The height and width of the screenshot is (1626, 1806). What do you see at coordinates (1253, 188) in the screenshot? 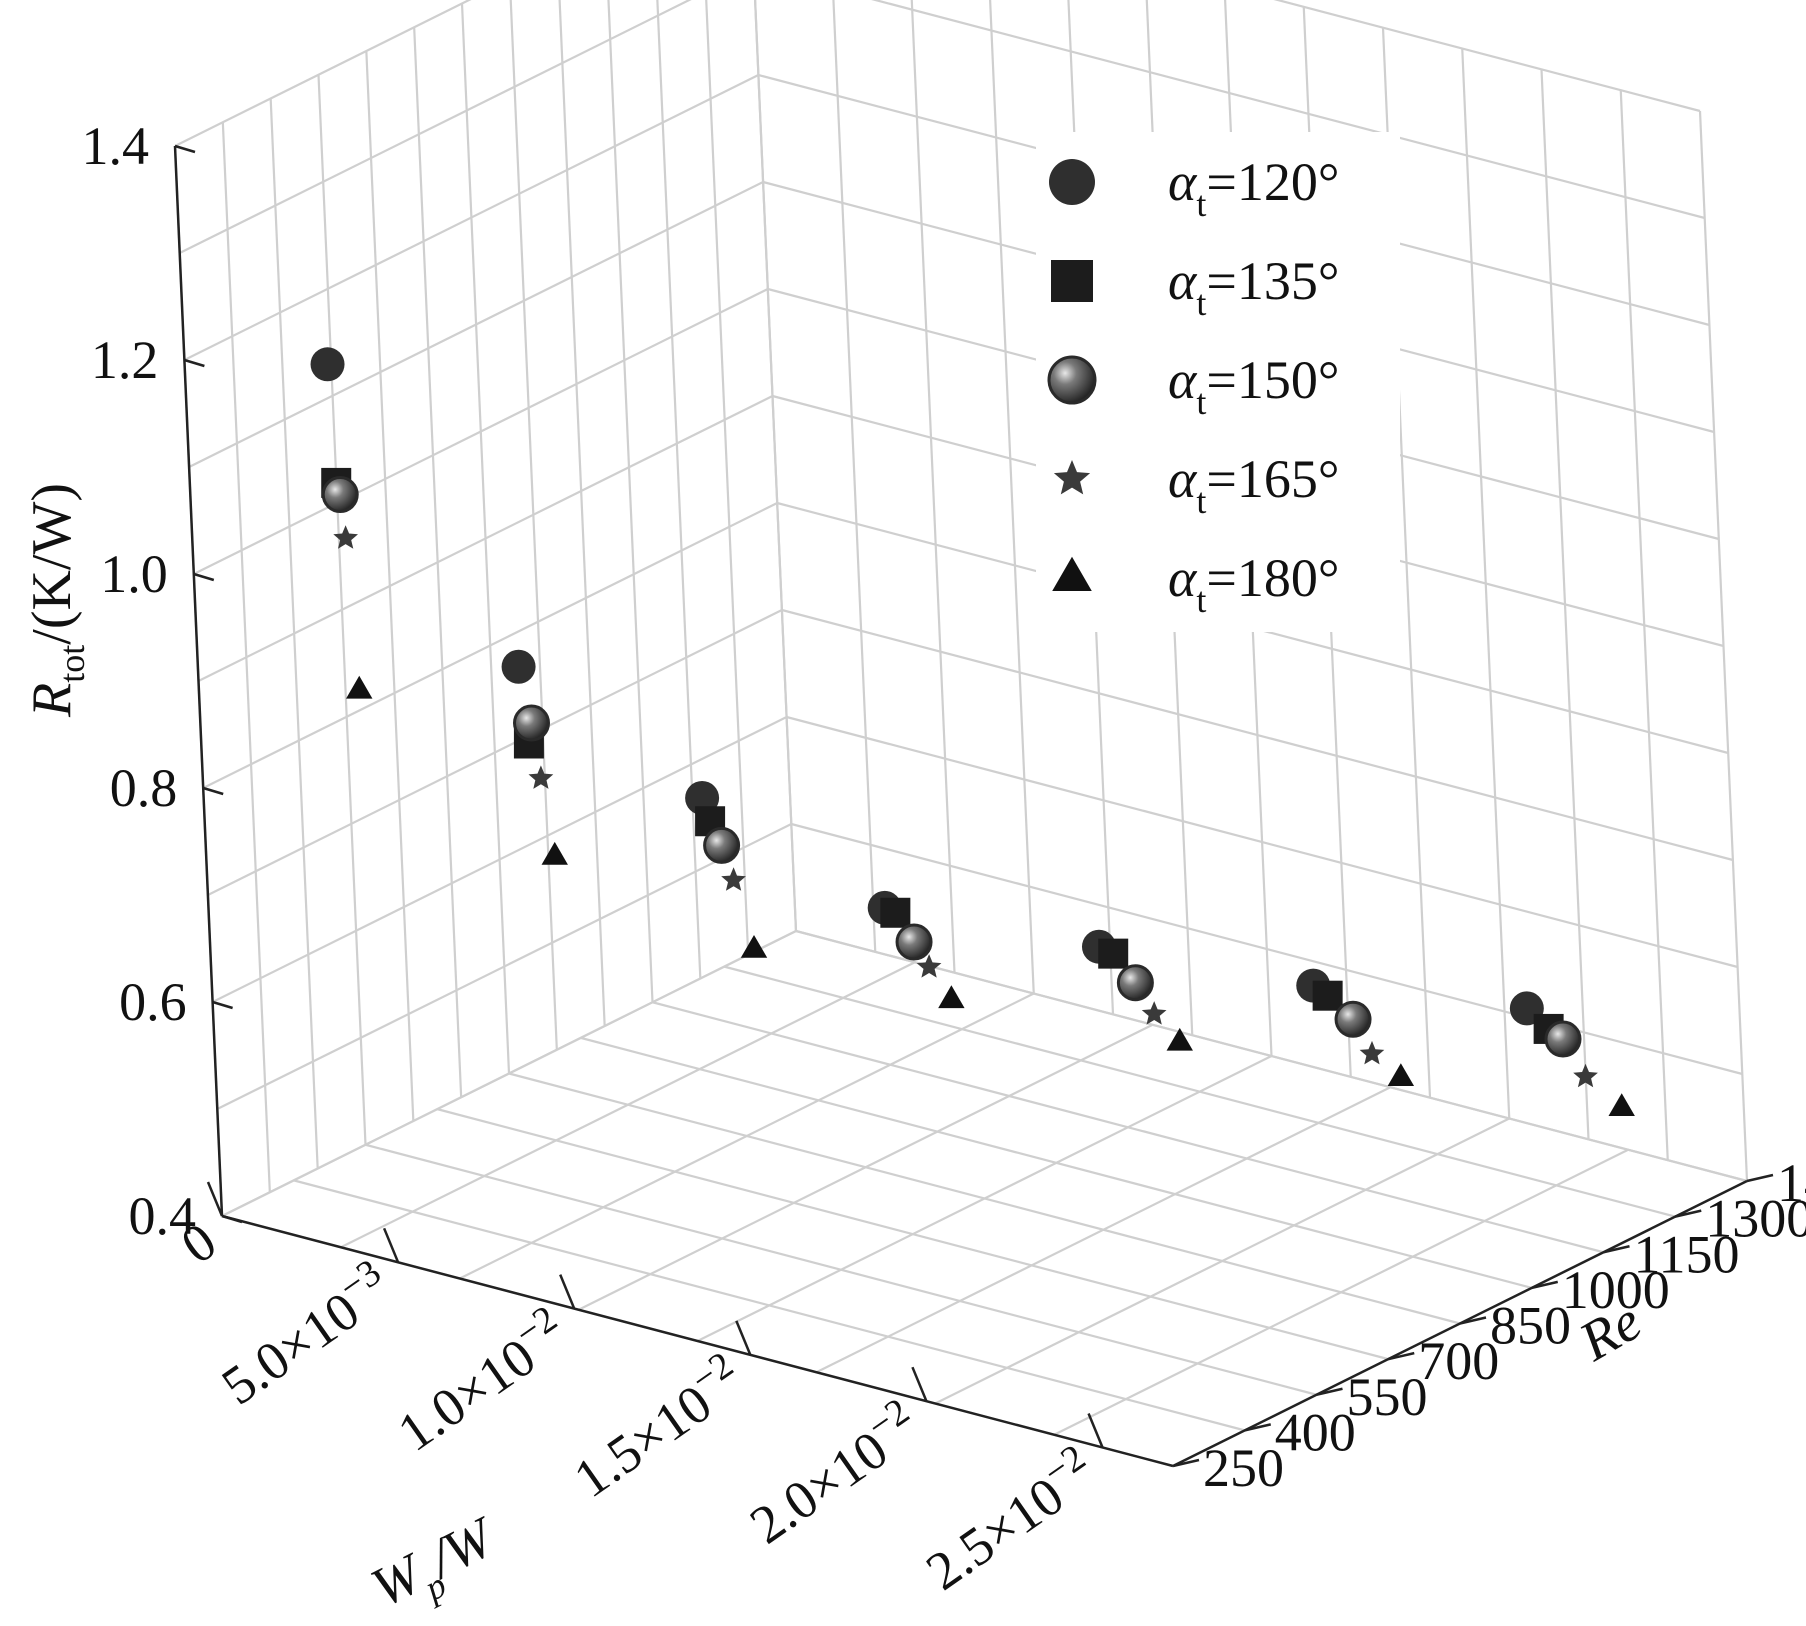
I see `legend-label: αt=120°` at bounding box center [1253, 188].